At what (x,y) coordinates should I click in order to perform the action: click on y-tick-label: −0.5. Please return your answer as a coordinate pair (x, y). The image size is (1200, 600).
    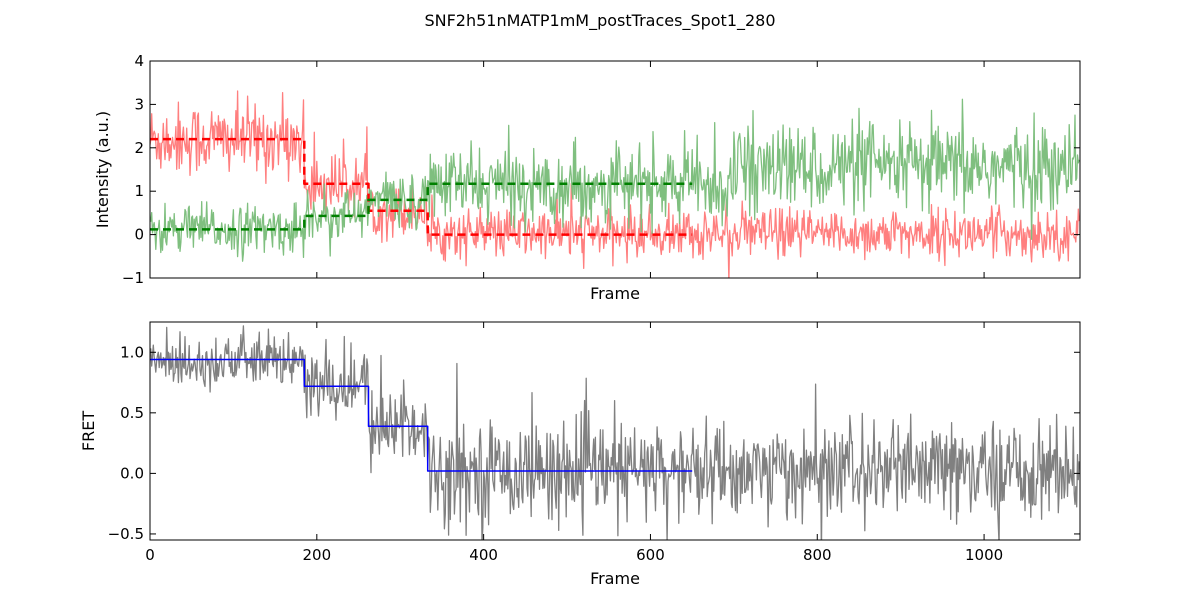
    Looking at the image, I should click on (126, 534).